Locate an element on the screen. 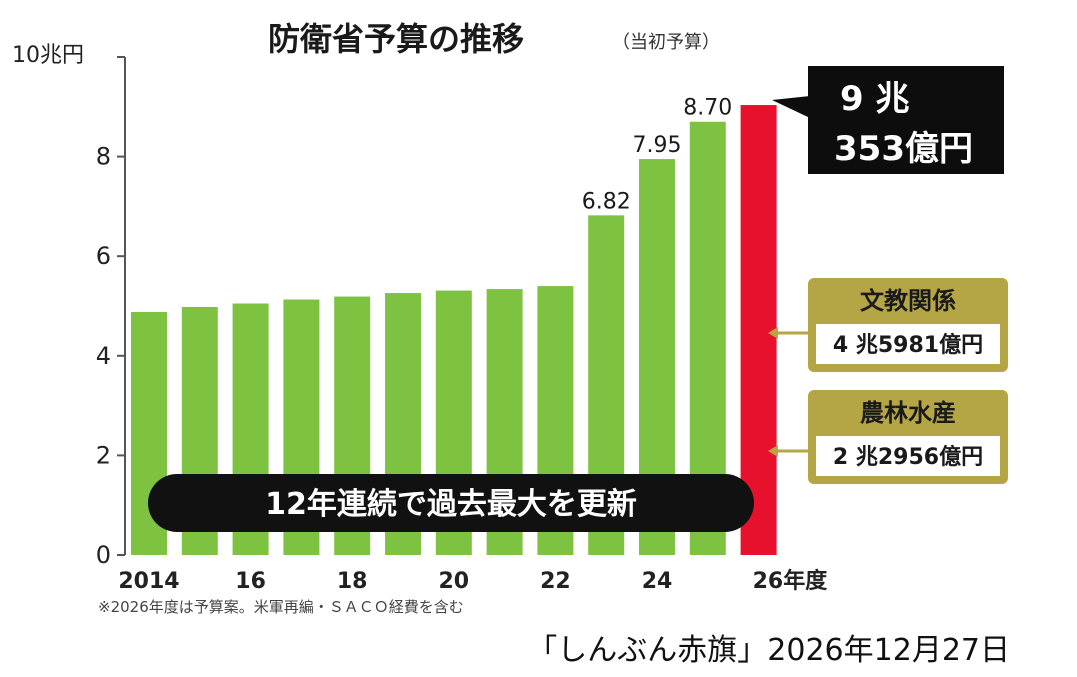 The width and height of the screenshot is (1077, 677). footnote: ※2026年度は予算案。米軍再編・ＳＡＣＯ経費を含む is located at coordinates (281, 607).